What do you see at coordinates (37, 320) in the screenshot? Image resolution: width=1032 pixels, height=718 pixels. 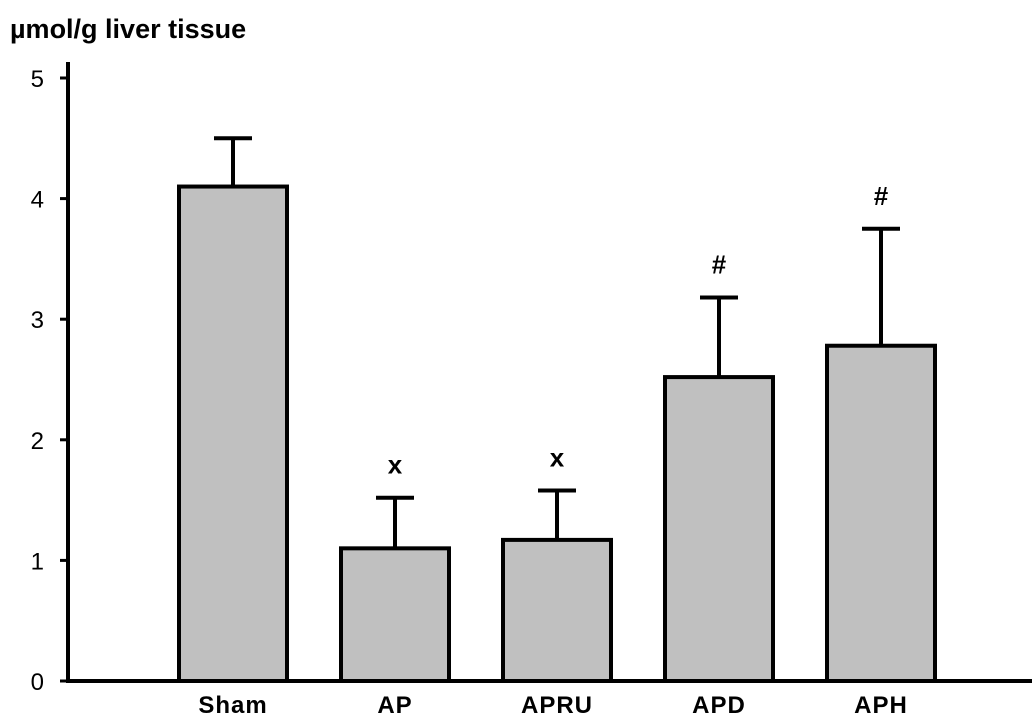 I see `y-tick-label: 3` at bounding box center [37, 320].